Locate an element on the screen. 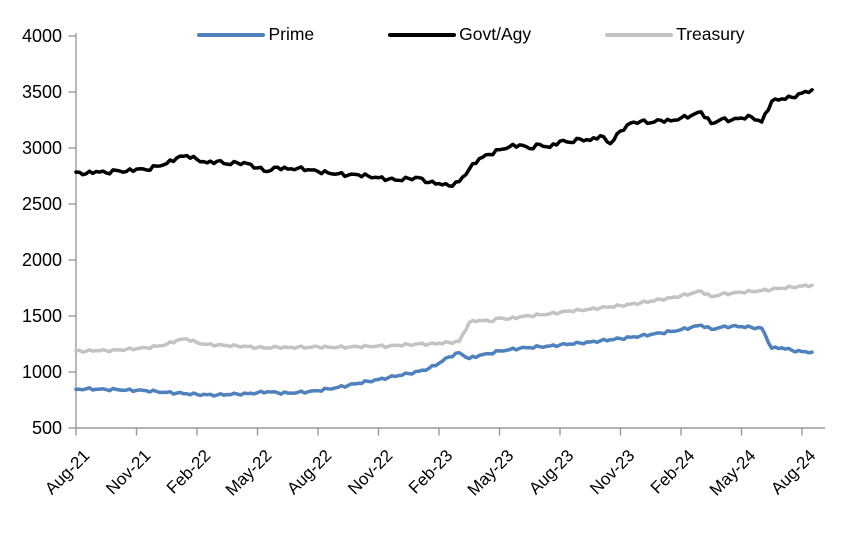  y-axis-tick-label: 500 is located at coordinates (46, 428).